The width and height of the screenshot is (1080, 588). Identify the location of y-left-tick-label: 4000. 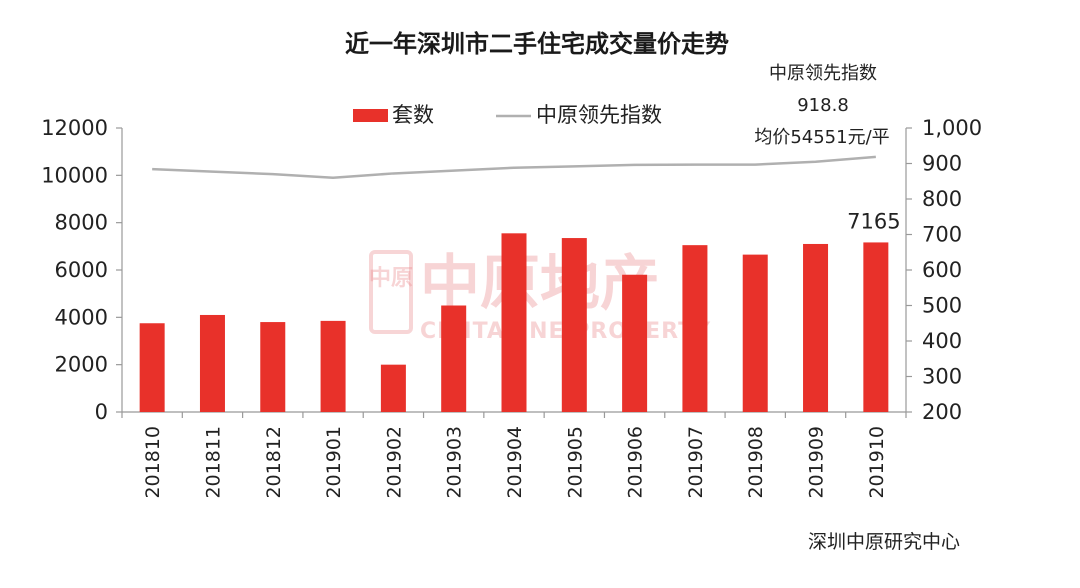
(81, 317).